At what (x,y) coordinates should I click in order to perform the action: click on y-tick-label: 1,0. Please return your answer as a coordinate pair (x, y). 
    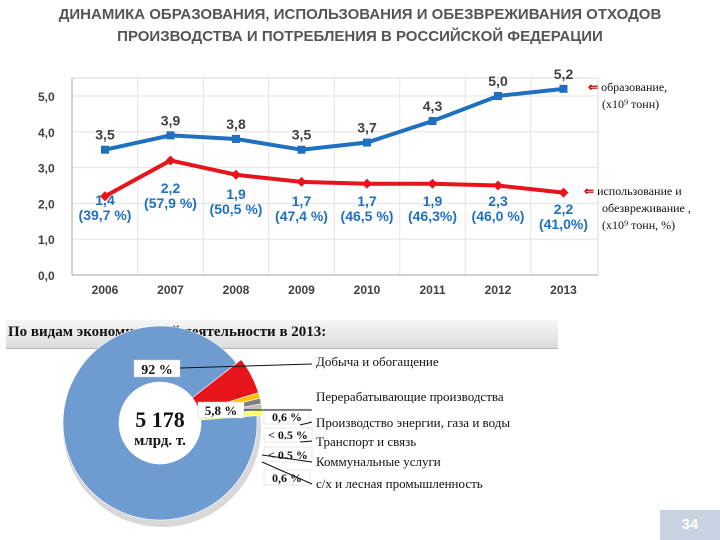
    Looking at the image, I should click on (46, 240).